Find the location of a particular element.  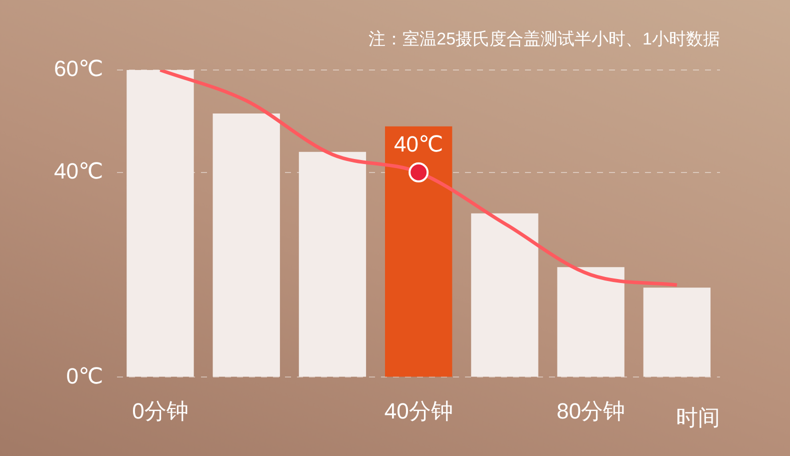

x-tick-label: 80分钟 is located at coordinates (591, 411).